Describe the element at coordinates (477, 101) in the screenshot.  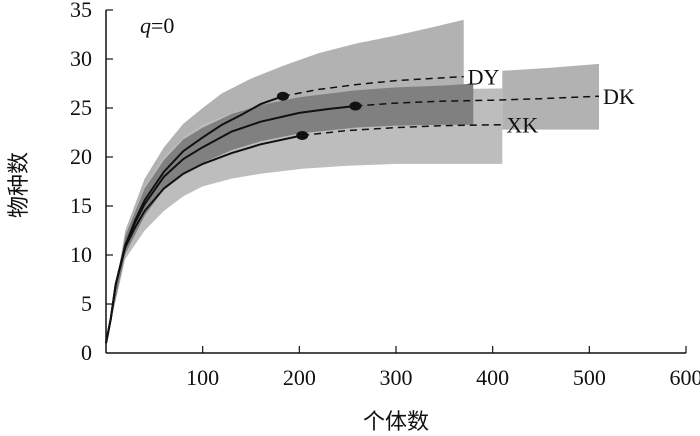
I see `curve-dk-extrapolated` at that location.